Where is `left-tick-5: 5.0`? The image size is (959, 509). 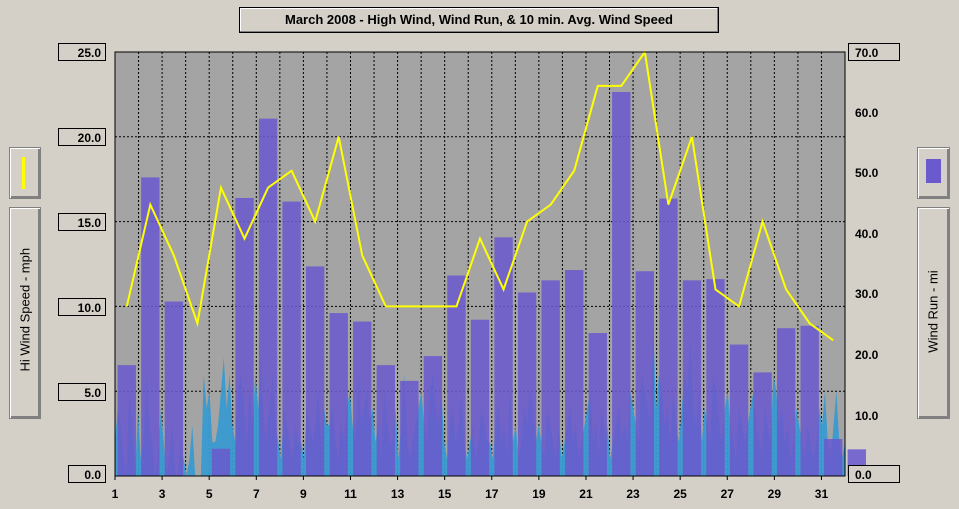 left-tick-5: 5.0 is located at coordinates (82, 392).